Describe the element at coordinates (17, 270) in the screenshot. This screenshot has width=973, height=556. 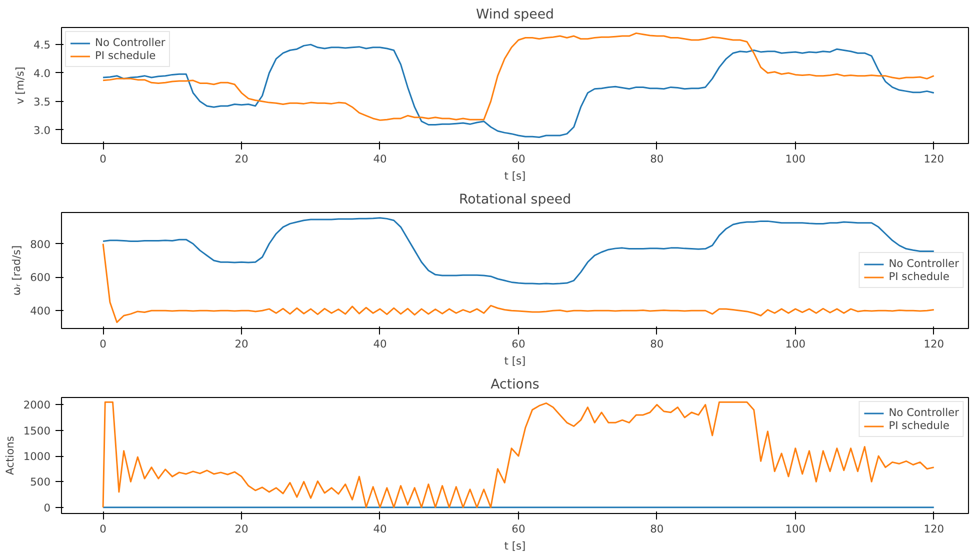
I see `y-axis-title: ωᵣ [rad/s]` at that location.